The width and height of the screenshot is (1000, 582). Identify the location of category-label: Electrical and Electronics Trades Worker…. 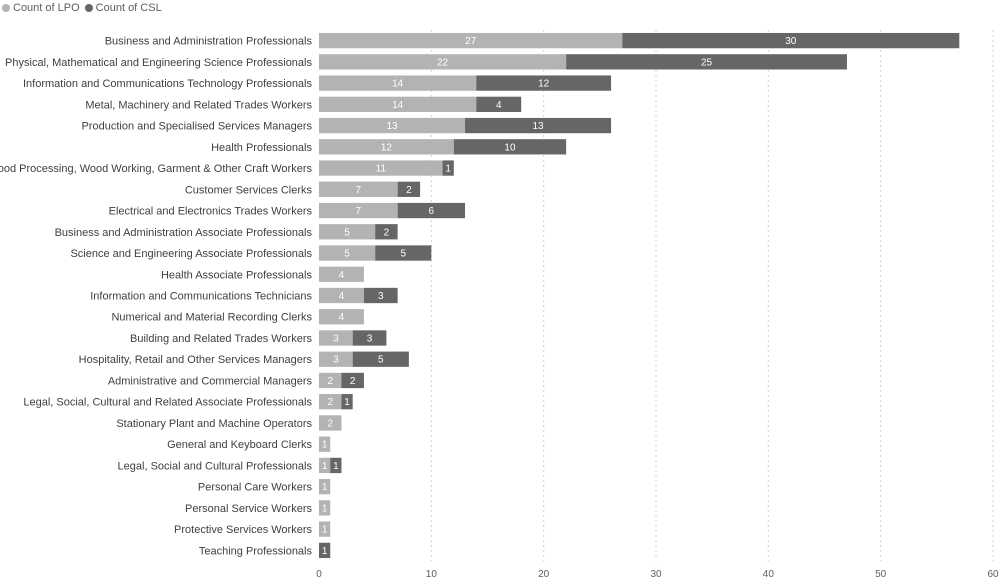
(211, 212).